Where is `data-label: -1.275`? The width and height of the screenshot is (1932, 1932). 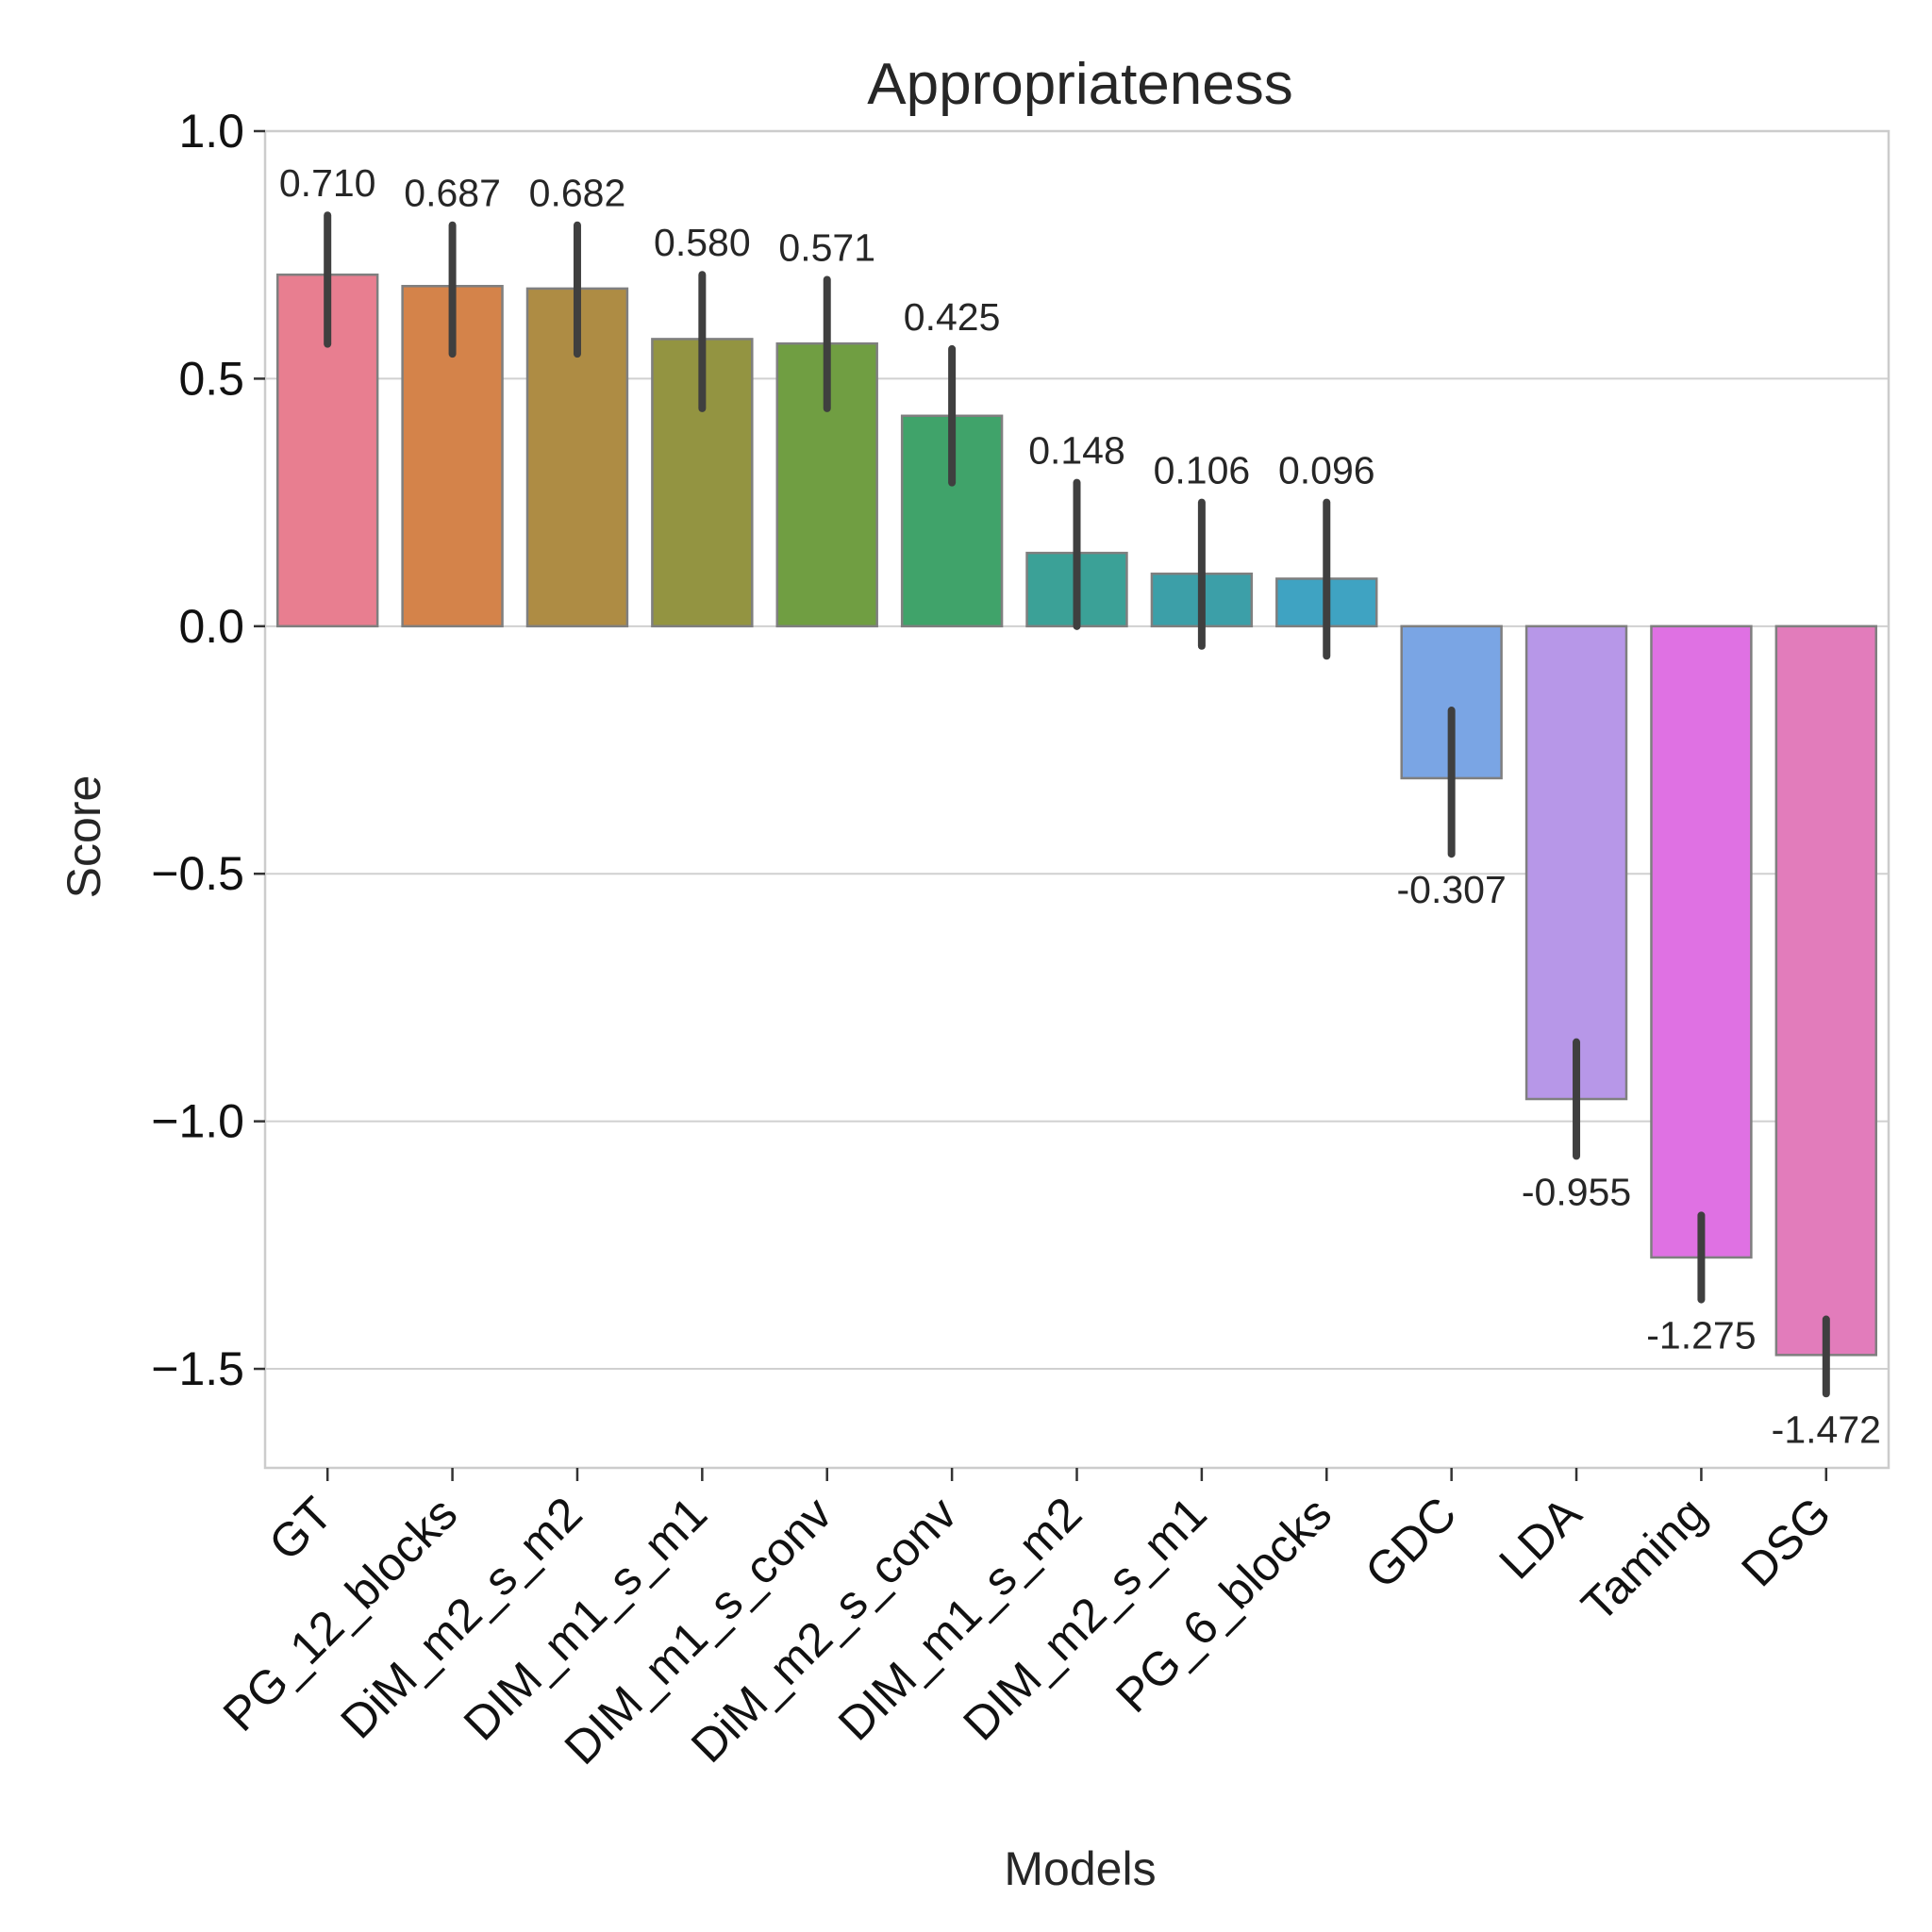 data-label: -1.275 is located at coordinates (1701, 1336).